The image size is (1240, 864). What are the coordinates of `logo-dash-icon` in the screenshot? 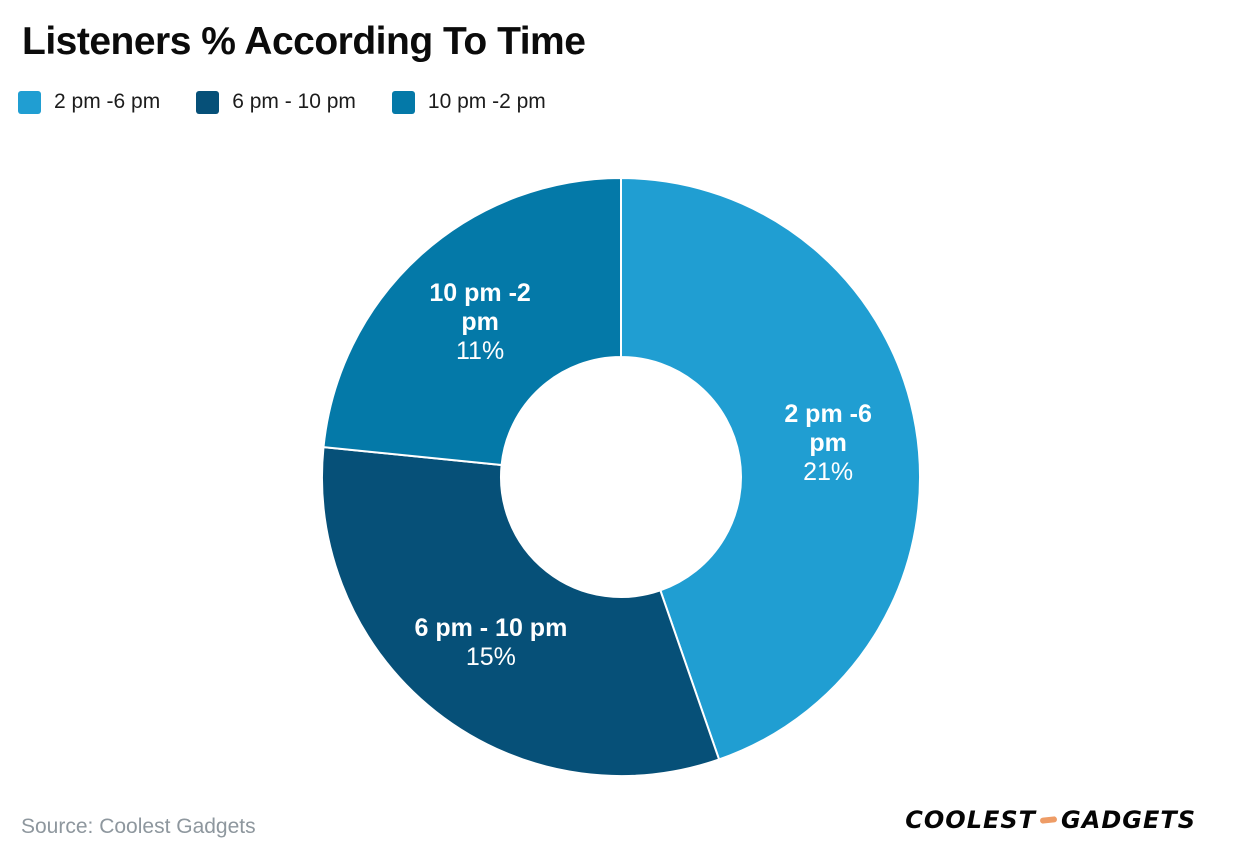 It's located at (1048, 820).